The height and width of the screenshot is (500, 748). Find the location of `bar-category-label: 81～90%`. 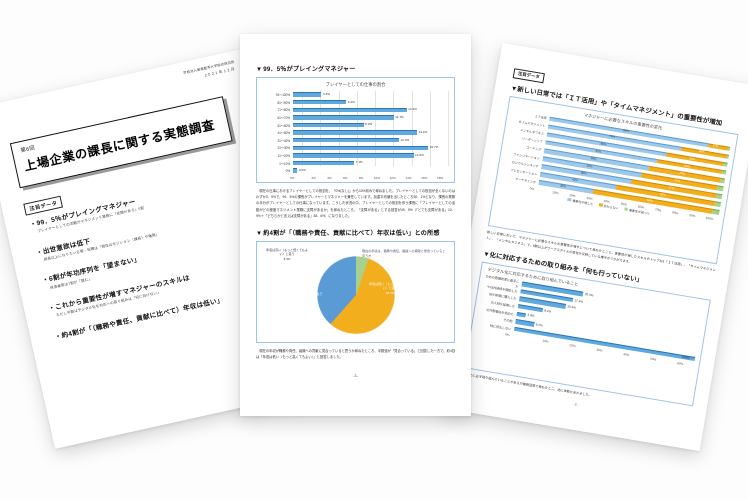

bar-category-label: 81～90% is located at coordinates (283, 102).